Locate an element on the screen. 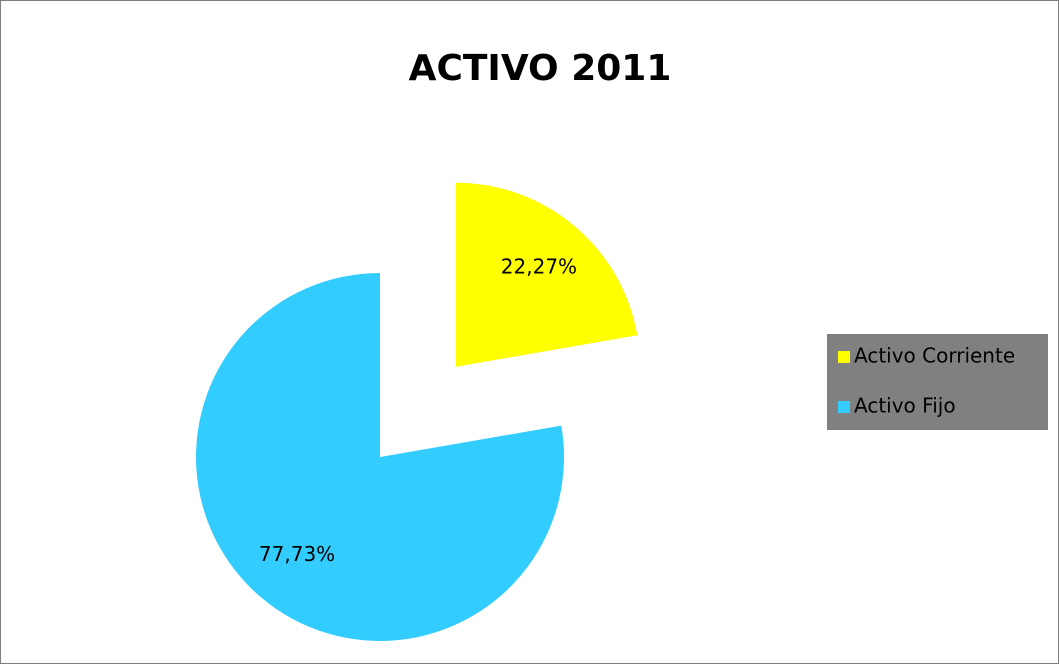 The image size is (1059, 664). chart-title: ACTIVO 2011 is located at coordinates (540, 68).